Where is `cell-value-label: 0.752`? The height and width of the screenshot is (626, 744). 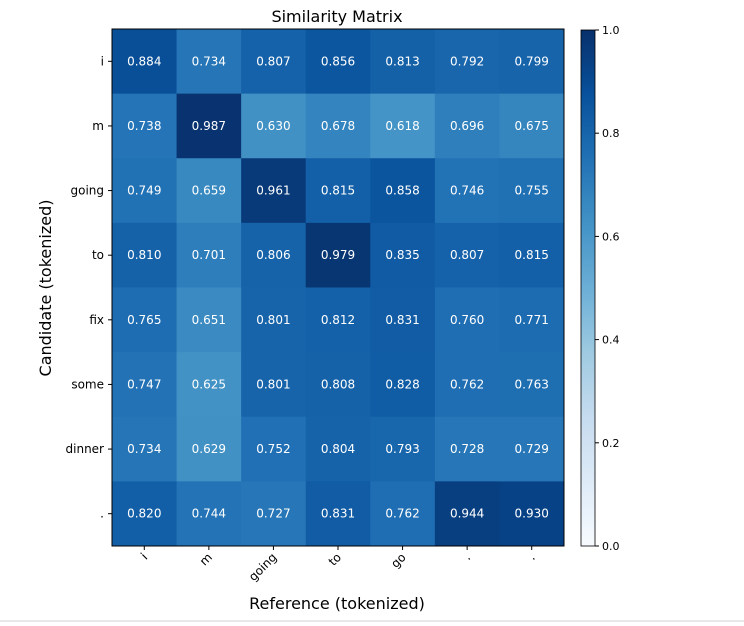
cell-value-label: 0.752 is located at coordinates (273, 449).